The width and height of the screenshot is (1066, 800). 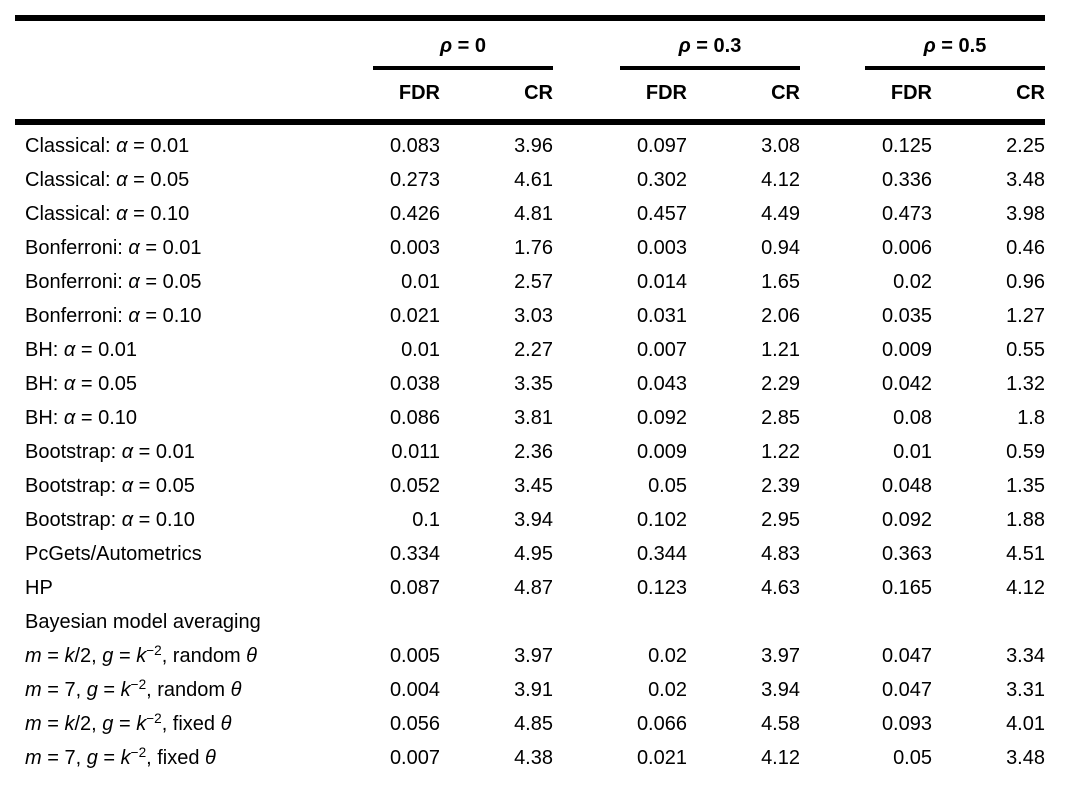 What do you see at coordinates (922, 42) in the screenshot?
I see `group-header-rho-05: ρ = 0.5` at bounding box center [922, 42].